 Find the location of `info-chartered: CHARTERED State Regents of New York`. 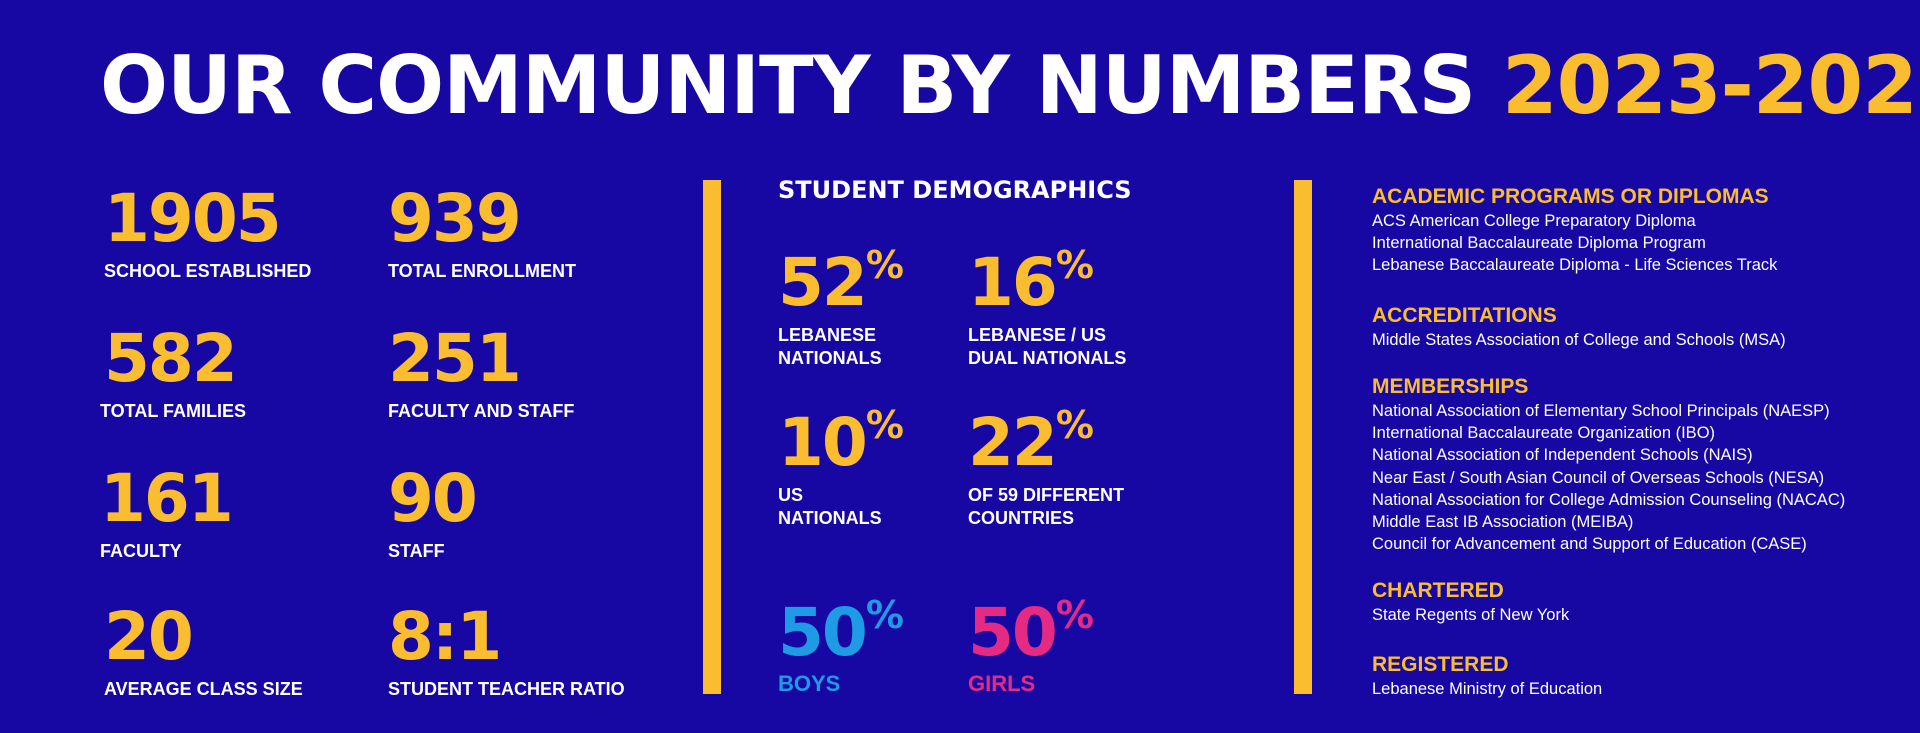

info-chartered: CHARTERED State Regents of New York is located at coordinates (1470, 602).